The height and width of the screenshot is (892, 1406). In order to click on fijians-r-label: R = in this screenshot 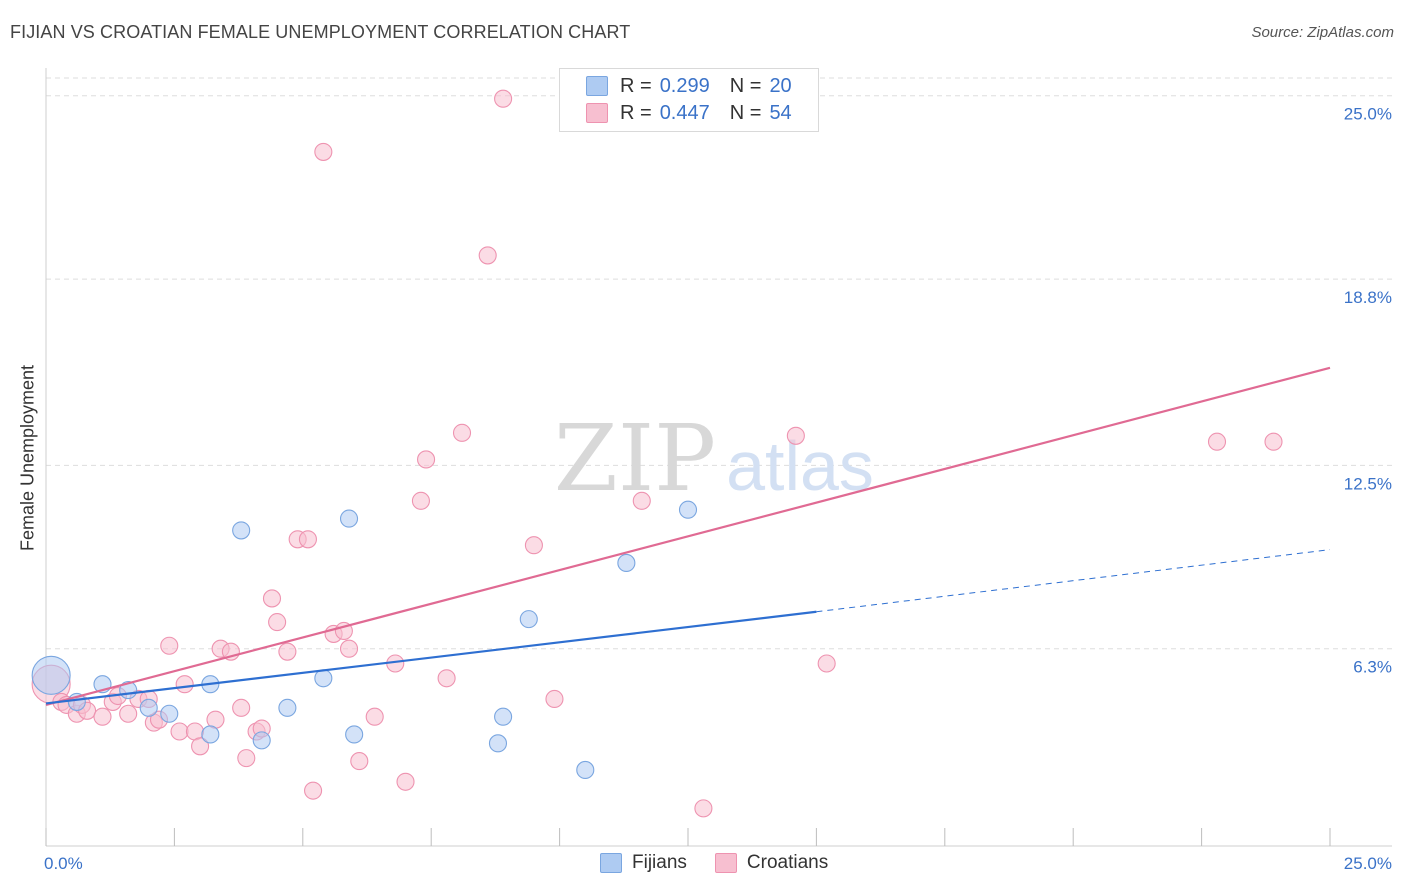, I will do `click(636, 85)`.